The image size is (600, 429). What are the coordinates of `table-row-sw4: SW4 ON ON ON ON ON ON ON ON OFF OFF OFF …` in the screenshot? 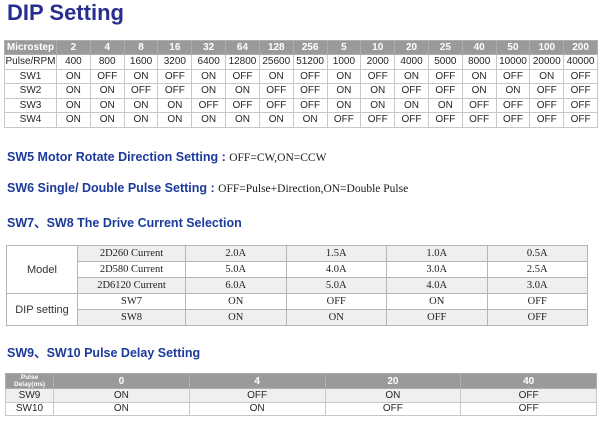 It's located at (301, 120).